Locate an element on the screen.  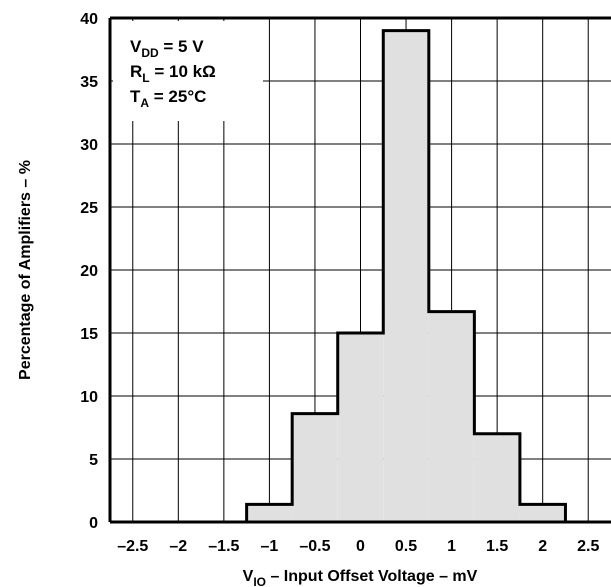
x-tick-label: –0.5 is located at coordinates (314, 546).